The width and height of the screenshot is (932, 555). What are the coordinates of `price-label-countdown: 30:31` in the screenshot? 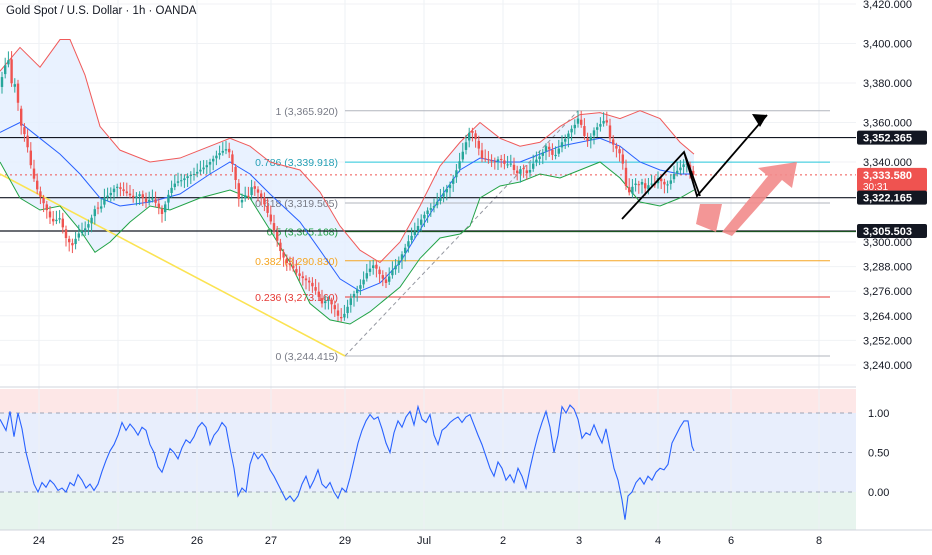 It's located at (875, 187).